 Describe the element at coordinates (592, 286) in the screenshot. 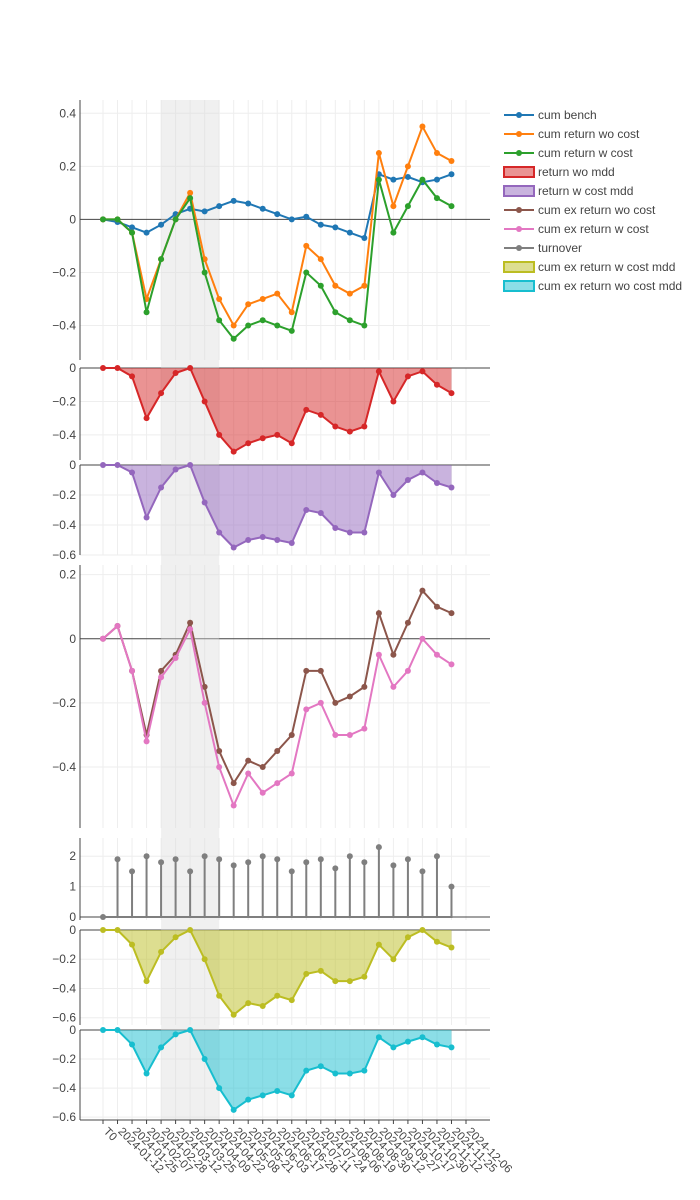

I see `legend-item: cum ex return wo cost mdd` at that location.